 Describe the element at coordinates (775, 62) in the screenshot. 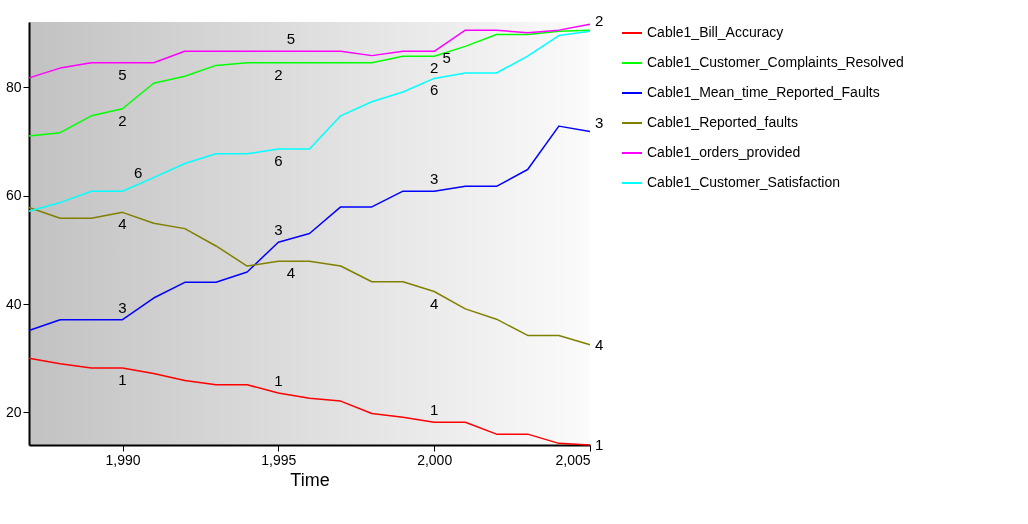

I see `legend-label: Cable1_Customer_Complaints_Resolved` at that location.